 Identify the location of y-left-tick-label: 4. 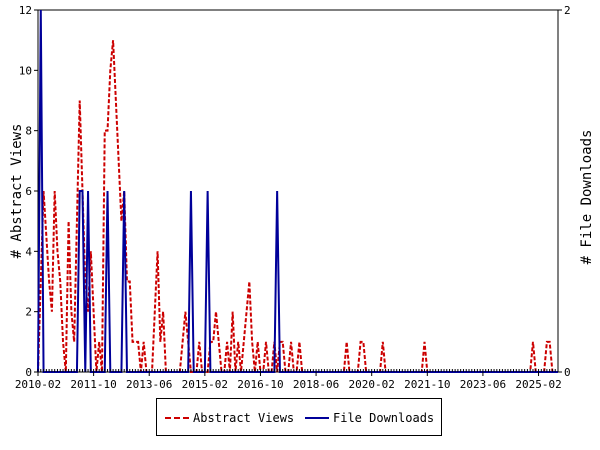
(28, 251).